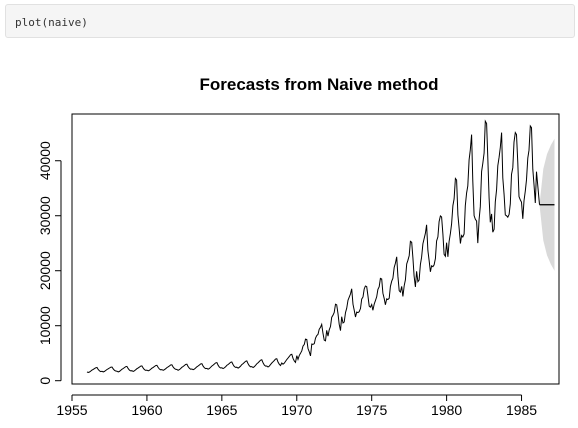 The height and width of the screenshot is (428, 578). What do you see at coordinates (521, 410) in the screenshot?
I see `x-tick-label-1985: 1985` at bounding box center [521, 410].